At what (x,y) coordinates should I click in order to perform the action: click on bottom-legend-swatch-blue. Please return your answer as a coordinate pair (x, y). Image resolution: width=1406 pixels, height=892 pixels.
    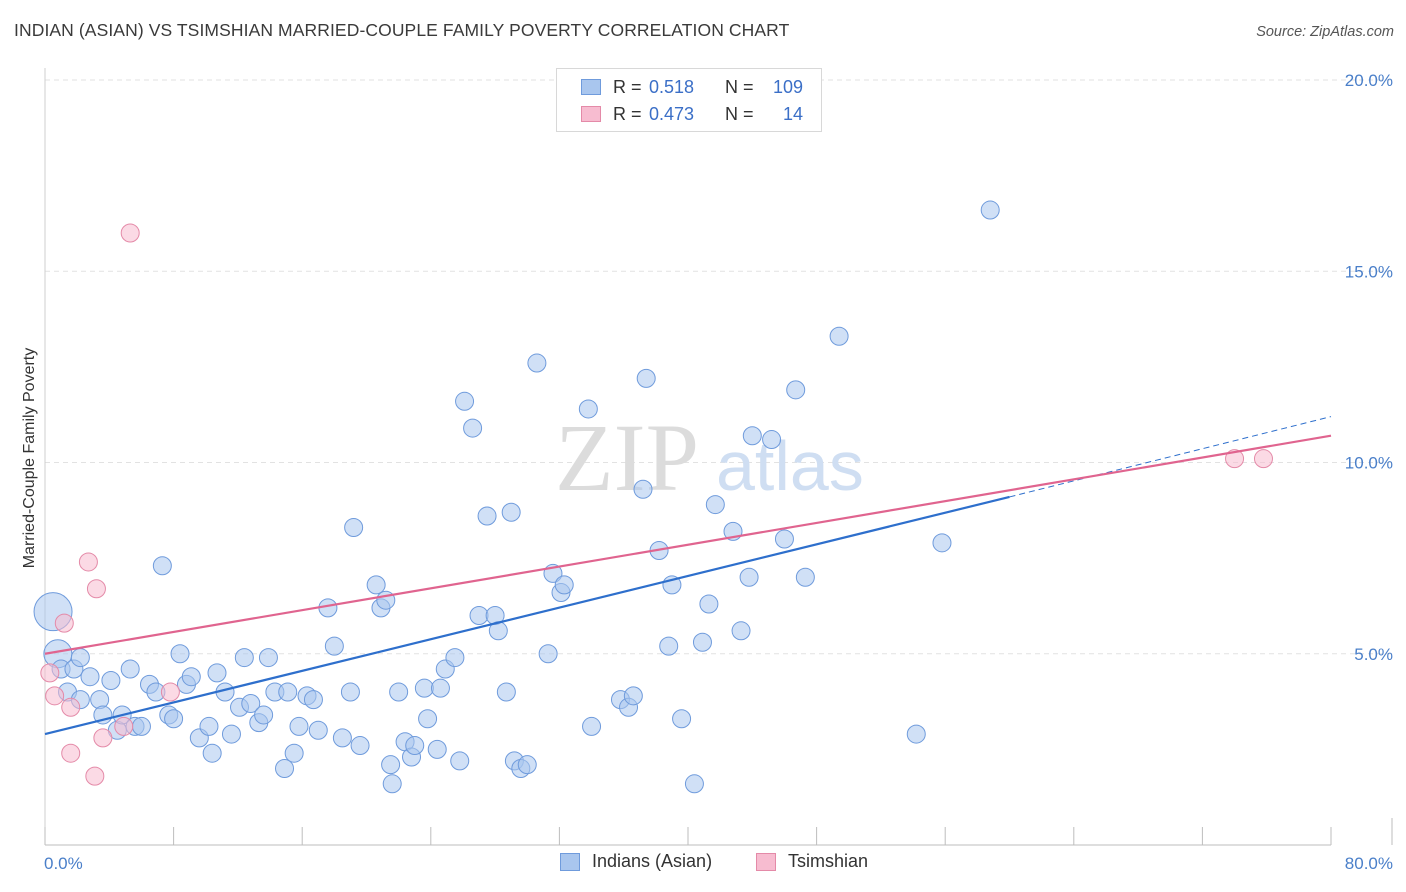
    Looking at the image, I should click on (570, 861).